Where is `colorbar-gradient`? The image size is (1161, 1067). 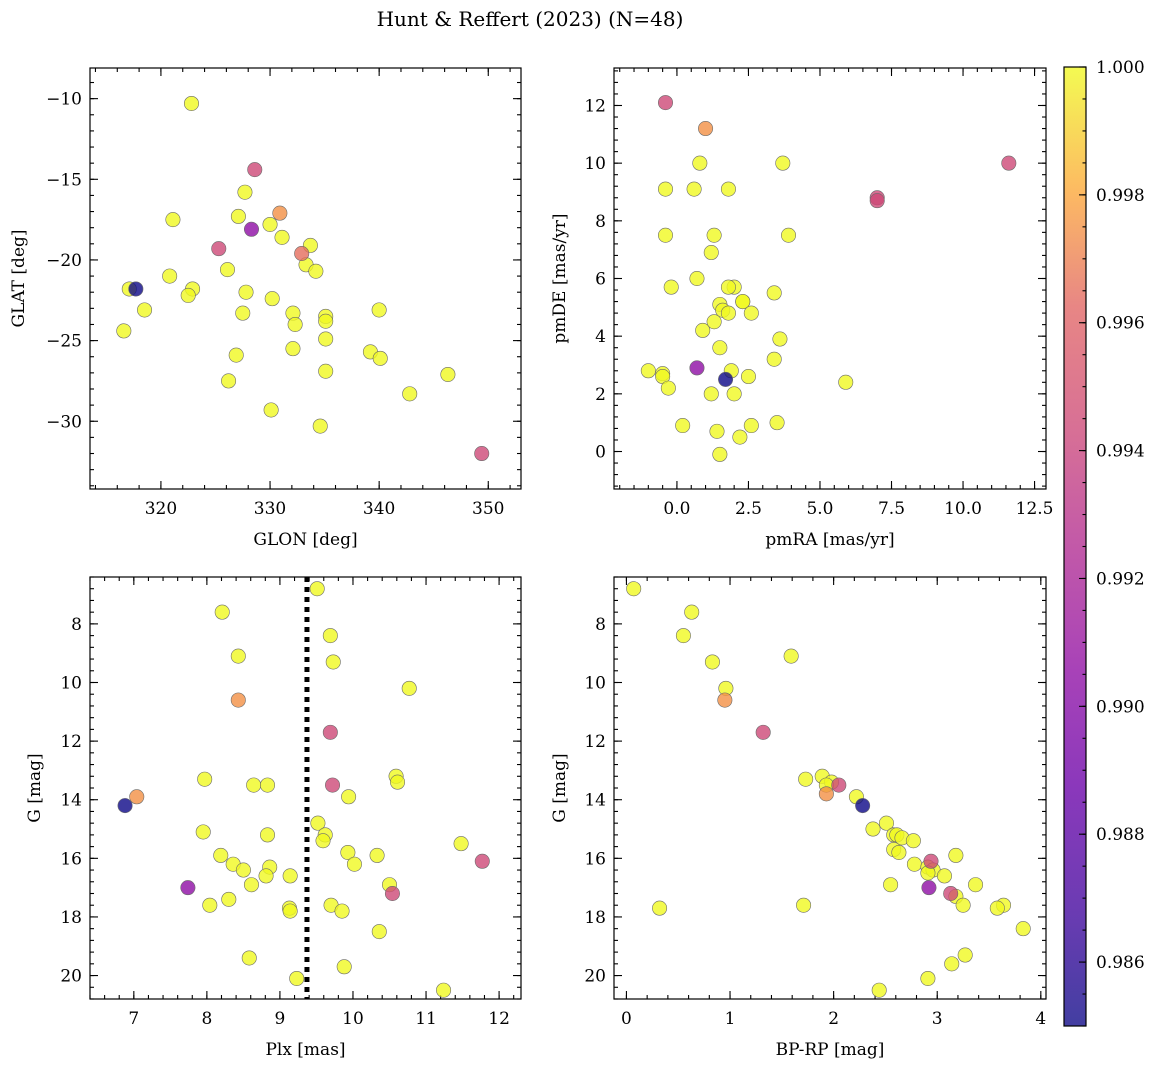 colorbar-gradient is located at coordinates (1075, 546).